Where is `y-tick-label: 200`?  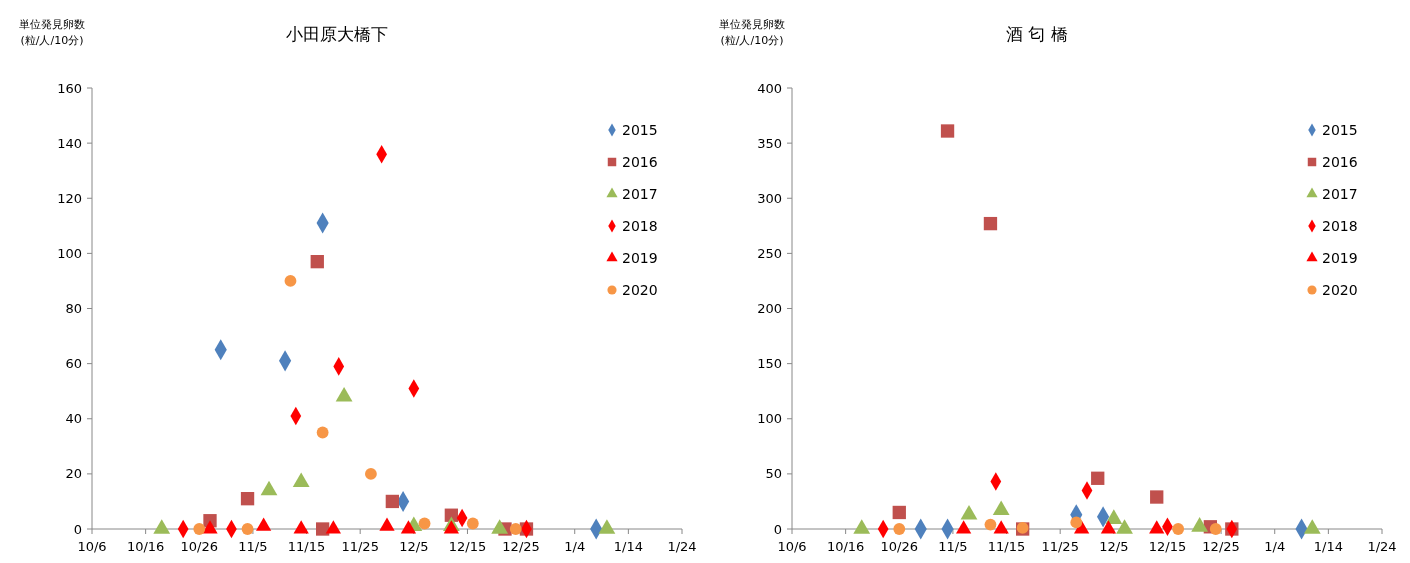 y-tick-label: 200 is located at coordinates (769, 309).